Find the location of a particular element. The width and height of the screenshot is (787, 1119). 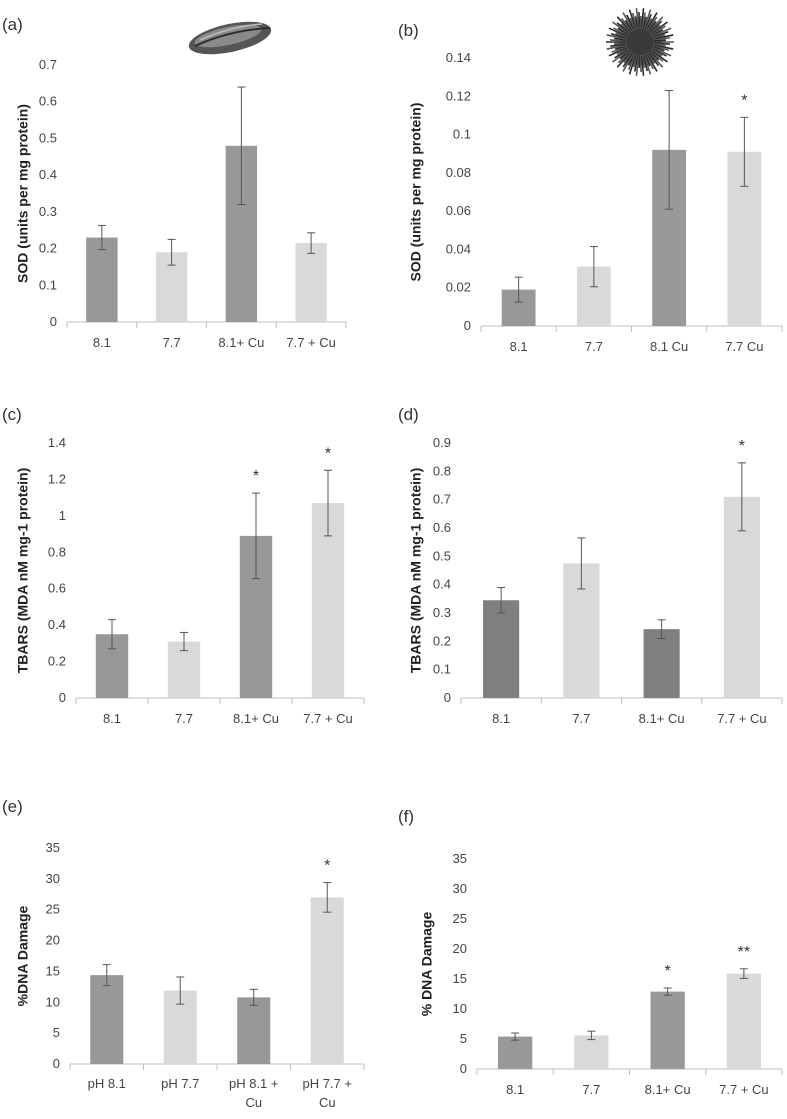

y-tick-label: 0.04 is located at coordinates (458, 248).